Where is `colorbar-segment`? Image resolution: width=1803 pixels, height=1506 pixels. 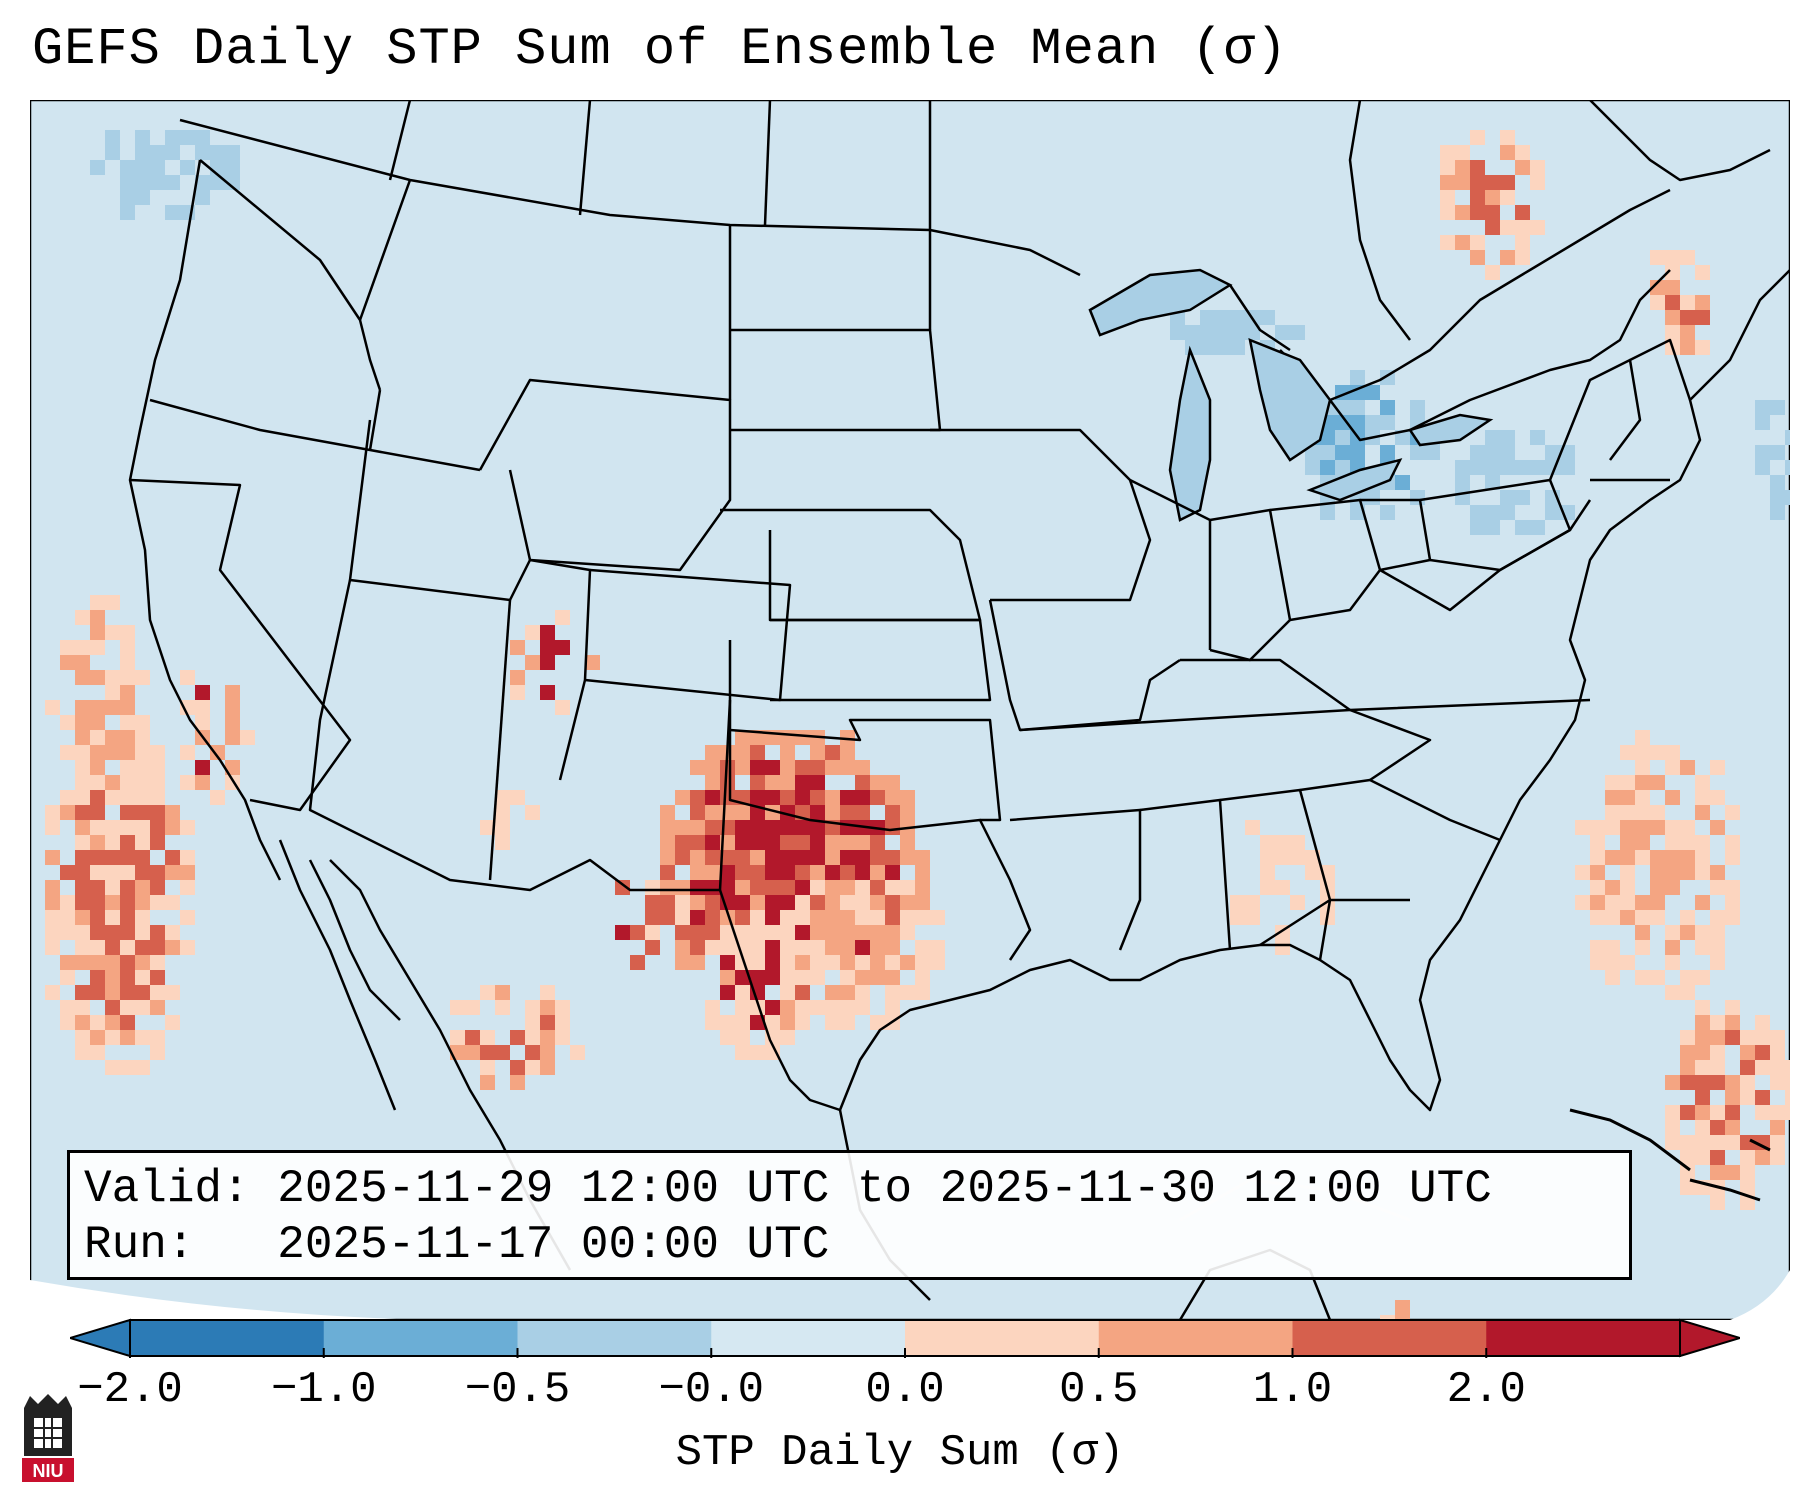
colorbar-segment is located at coordinates (1002, 1338).